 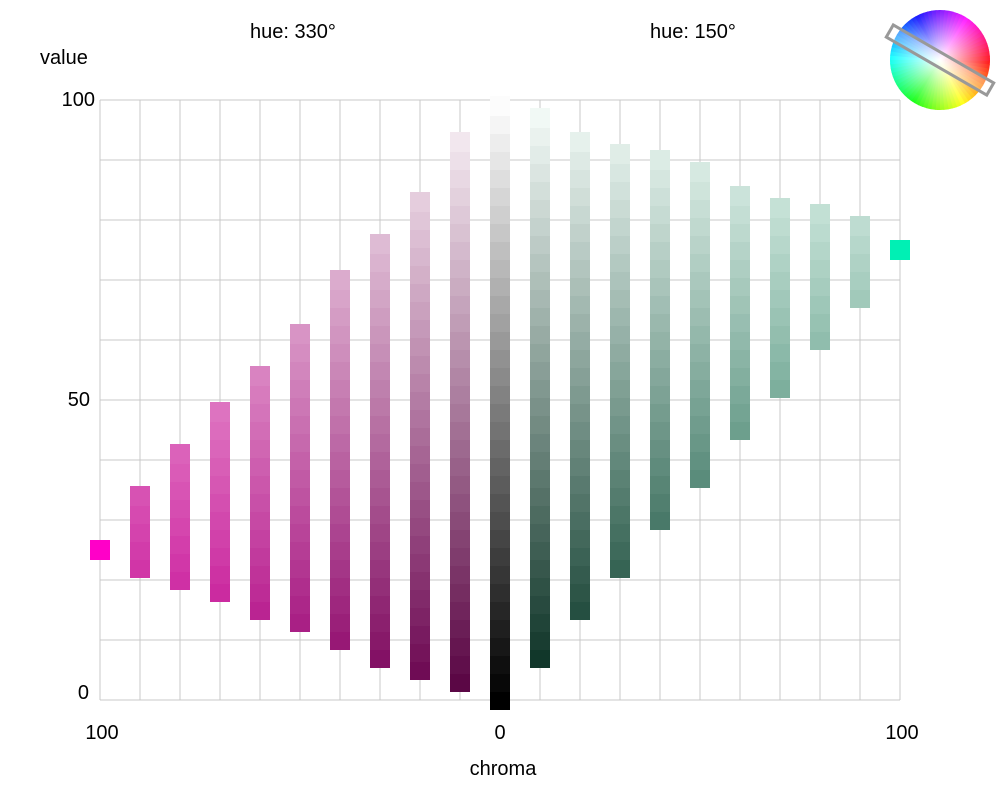 What do you see at coordinates (64, 58) in the screenshot?
I see `y-axis-label: value` at bounding box center [64, 58].